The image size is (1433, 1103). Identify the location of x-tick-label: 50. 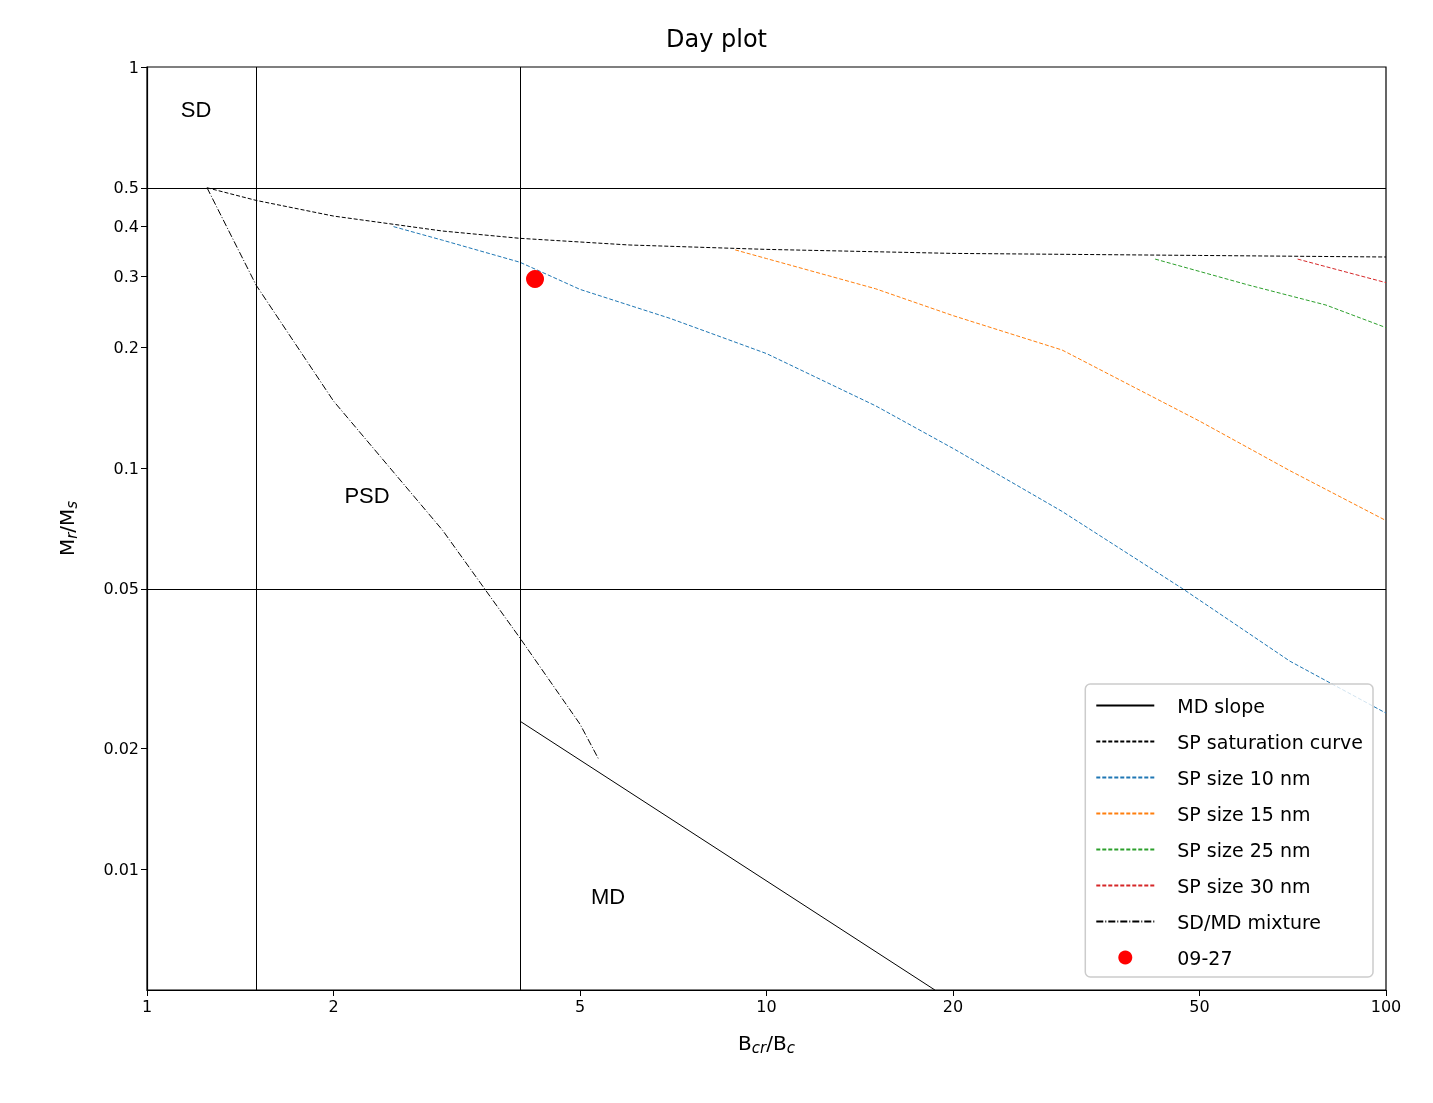
(1199, 1006).